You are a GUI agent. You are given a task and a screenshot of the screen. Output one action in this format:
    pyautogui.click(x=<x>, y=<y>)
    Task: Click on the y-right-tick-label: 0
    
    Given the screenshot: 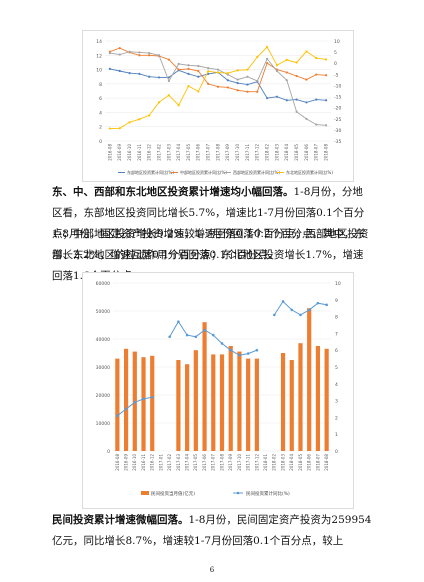 What is the action you would take?
    pyautogui.click(x=336, y=452)
    